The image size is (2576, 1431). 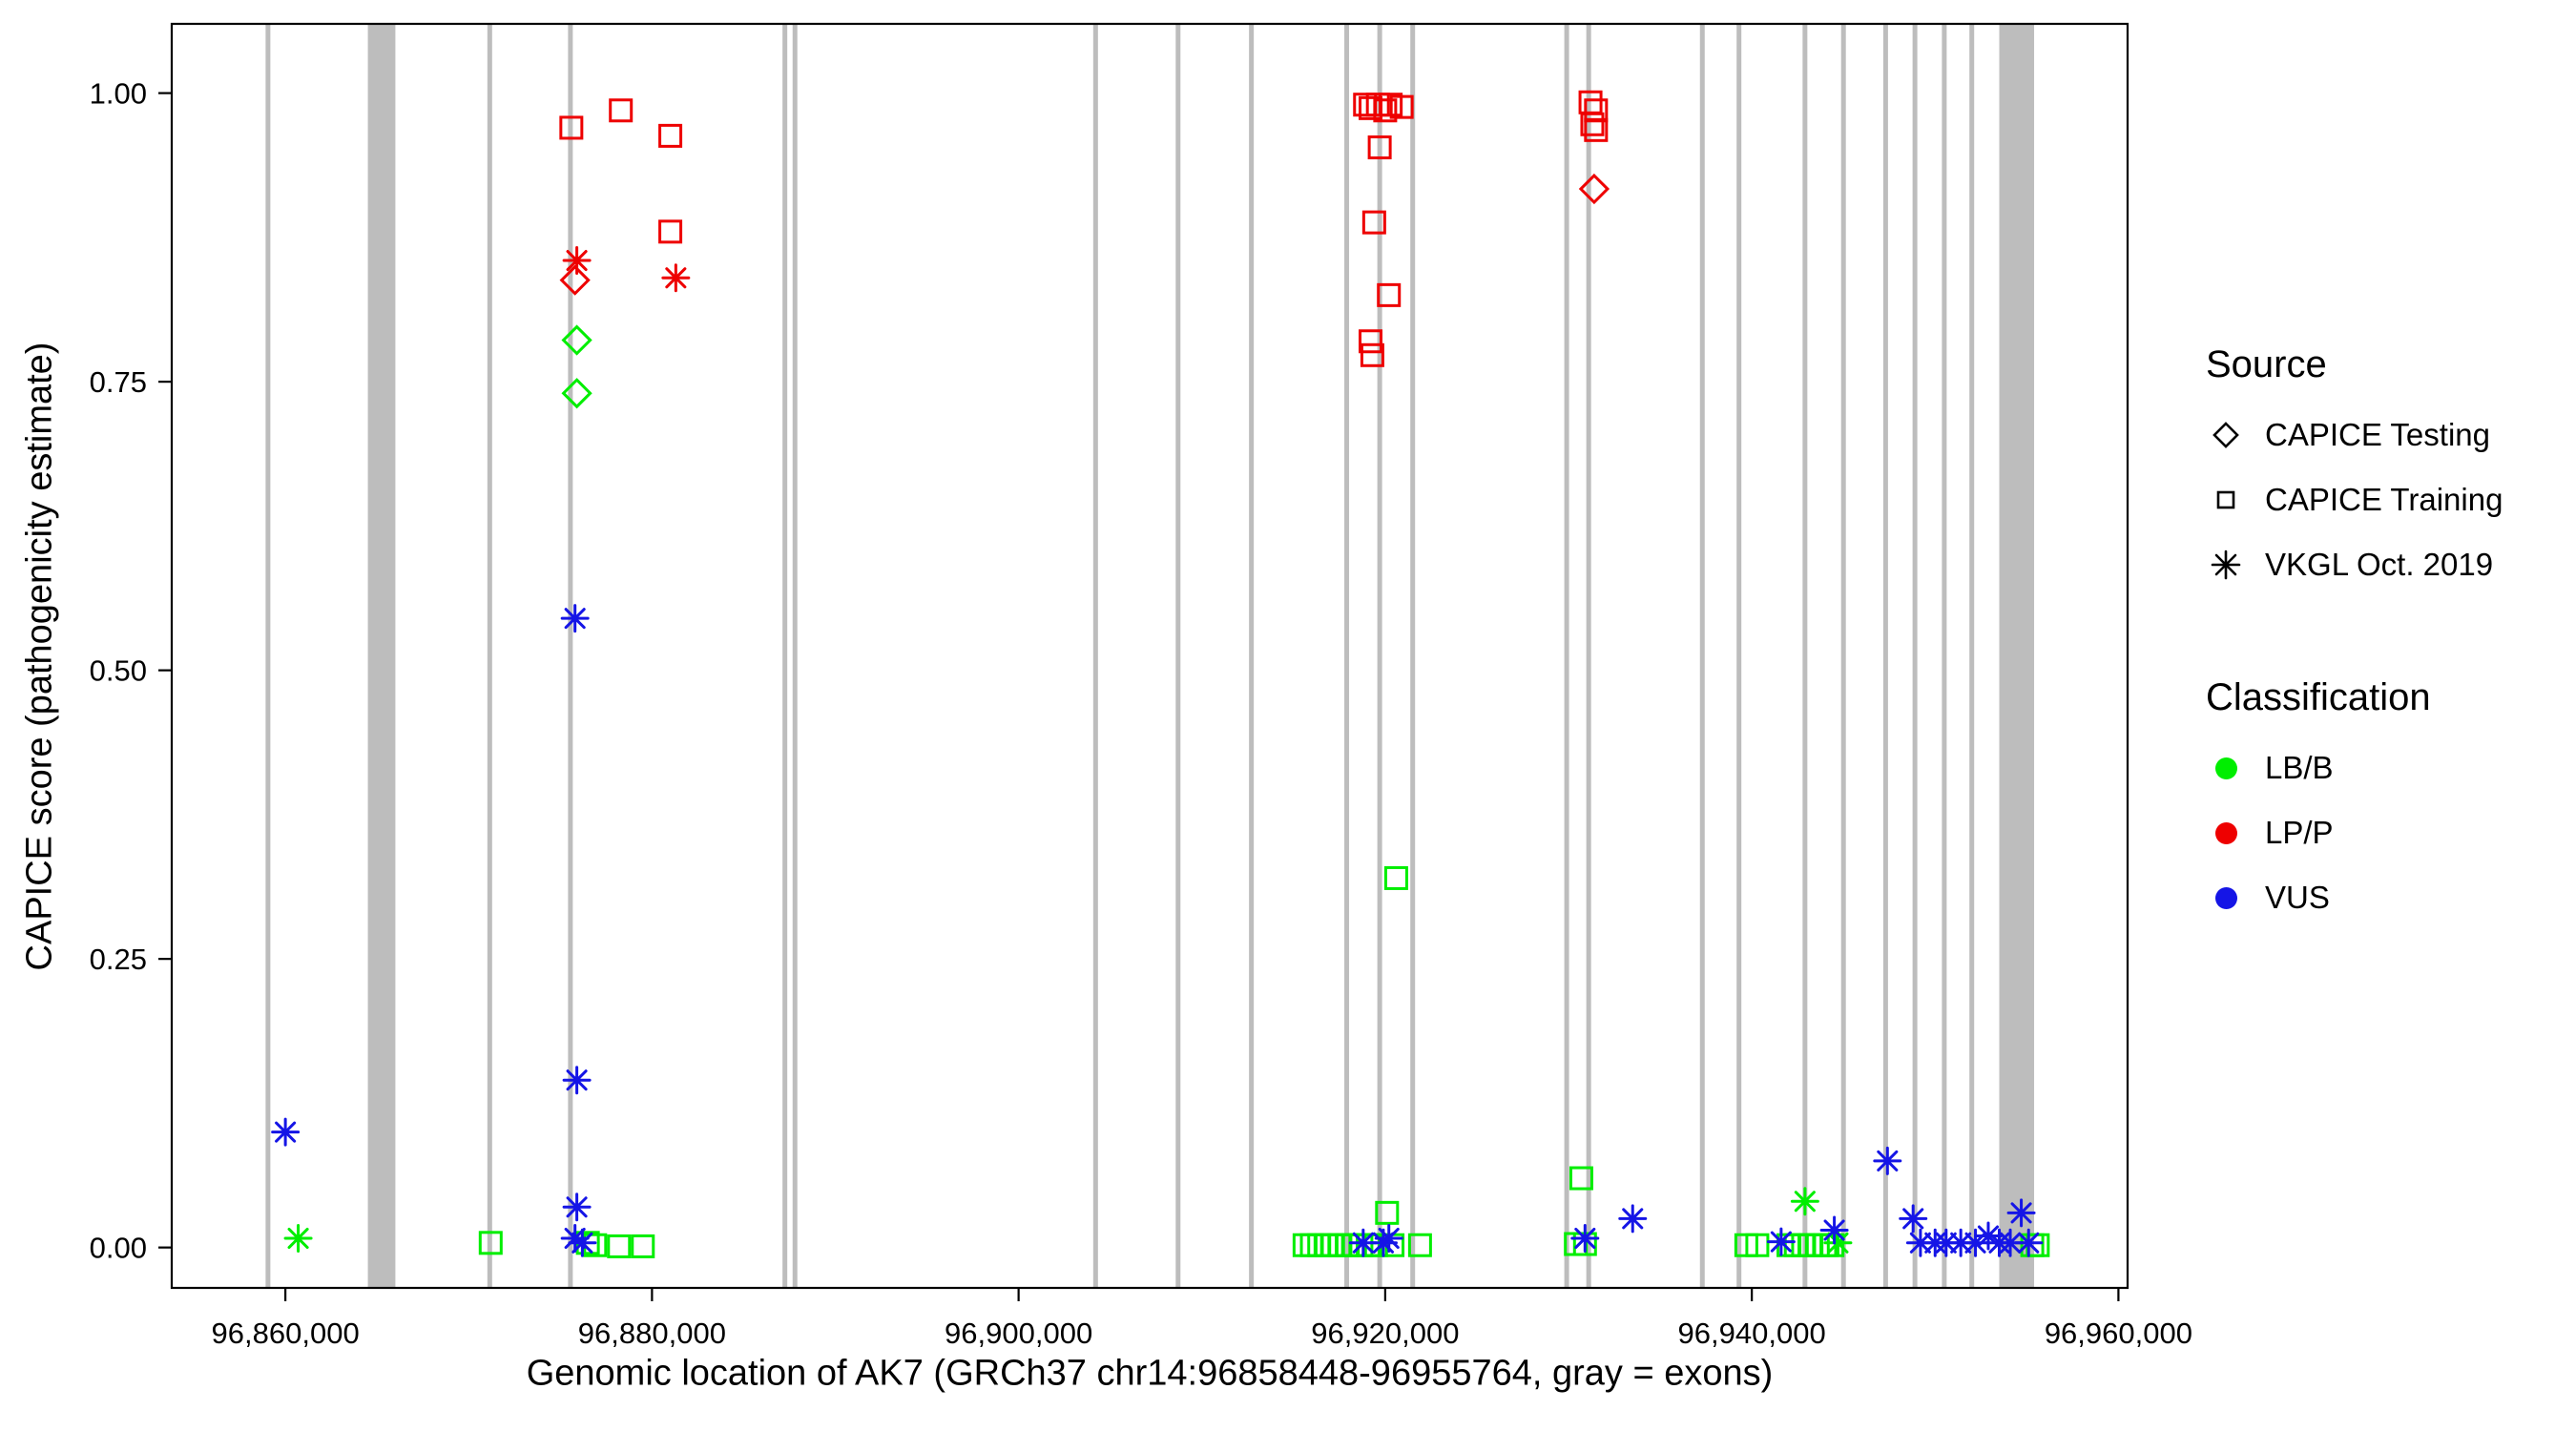 What do you see at coordinates (2266, 364) in the screenshot?
I see `legend-source-title: Source` at bounding box center [2266, 364].